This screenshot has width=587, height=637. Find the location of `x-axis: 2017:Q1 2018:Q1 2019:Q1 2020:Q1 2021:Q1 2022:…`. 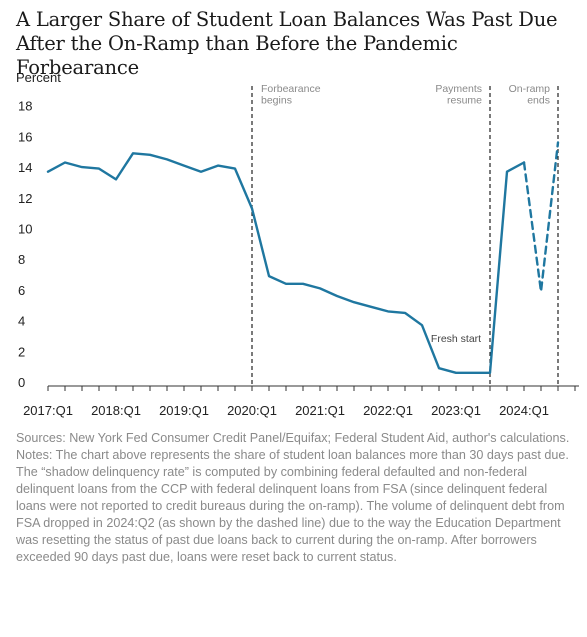

x-axis: 2017:Q1 2018:Q1 2019:Q1 2020:Q1 2021:Q1 2022:… is located at coordinates (301, 401).